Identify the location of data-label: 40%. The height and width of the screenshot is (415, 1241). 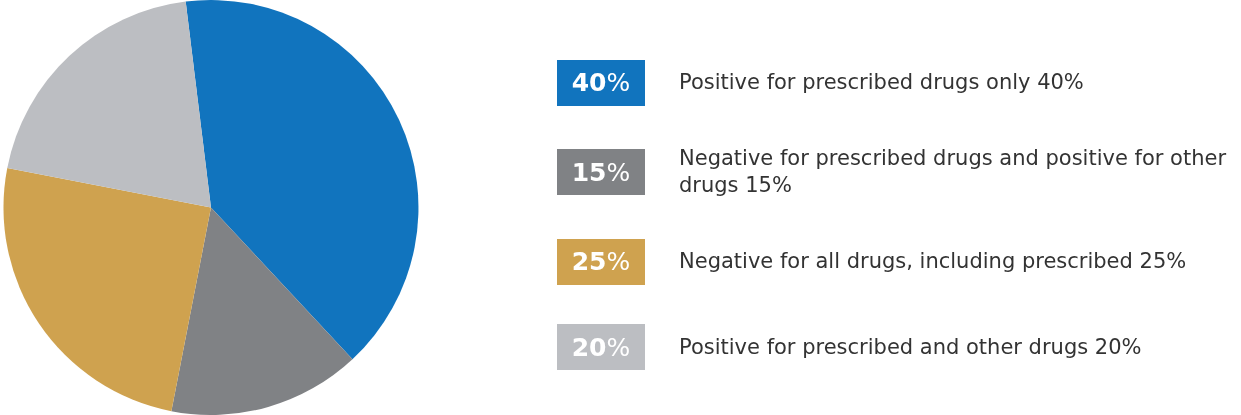
(601, 82).